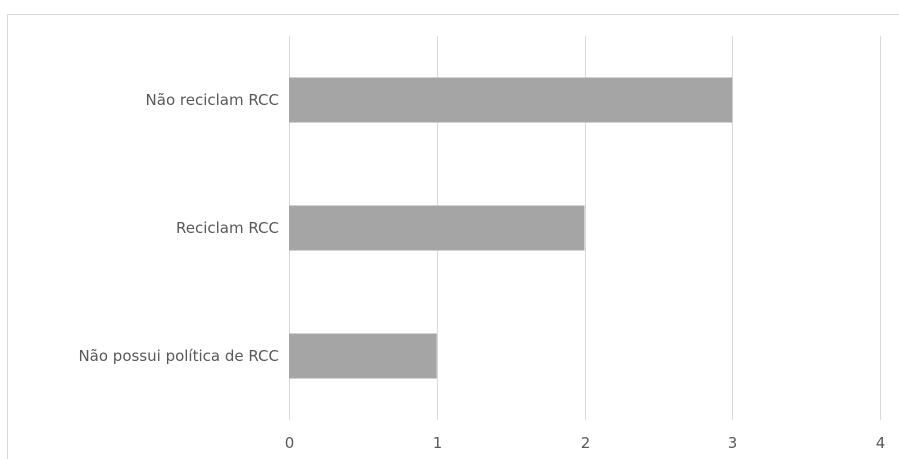  I want to click on x-tick-label-0: 0, so click(290, 443).